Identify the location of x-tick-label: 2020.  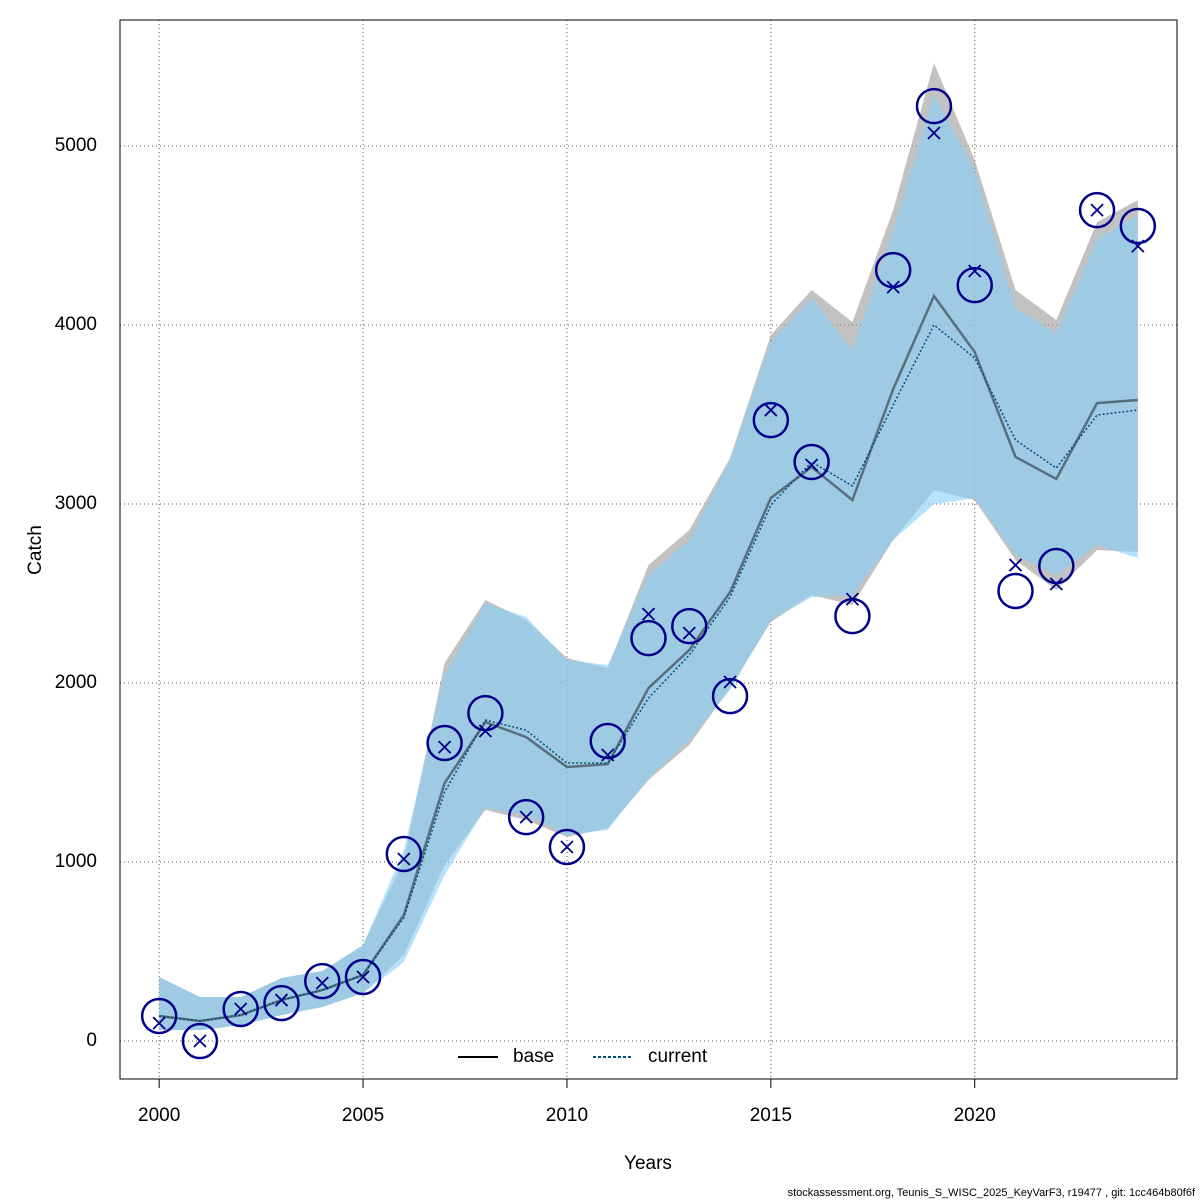
(975, 1115).